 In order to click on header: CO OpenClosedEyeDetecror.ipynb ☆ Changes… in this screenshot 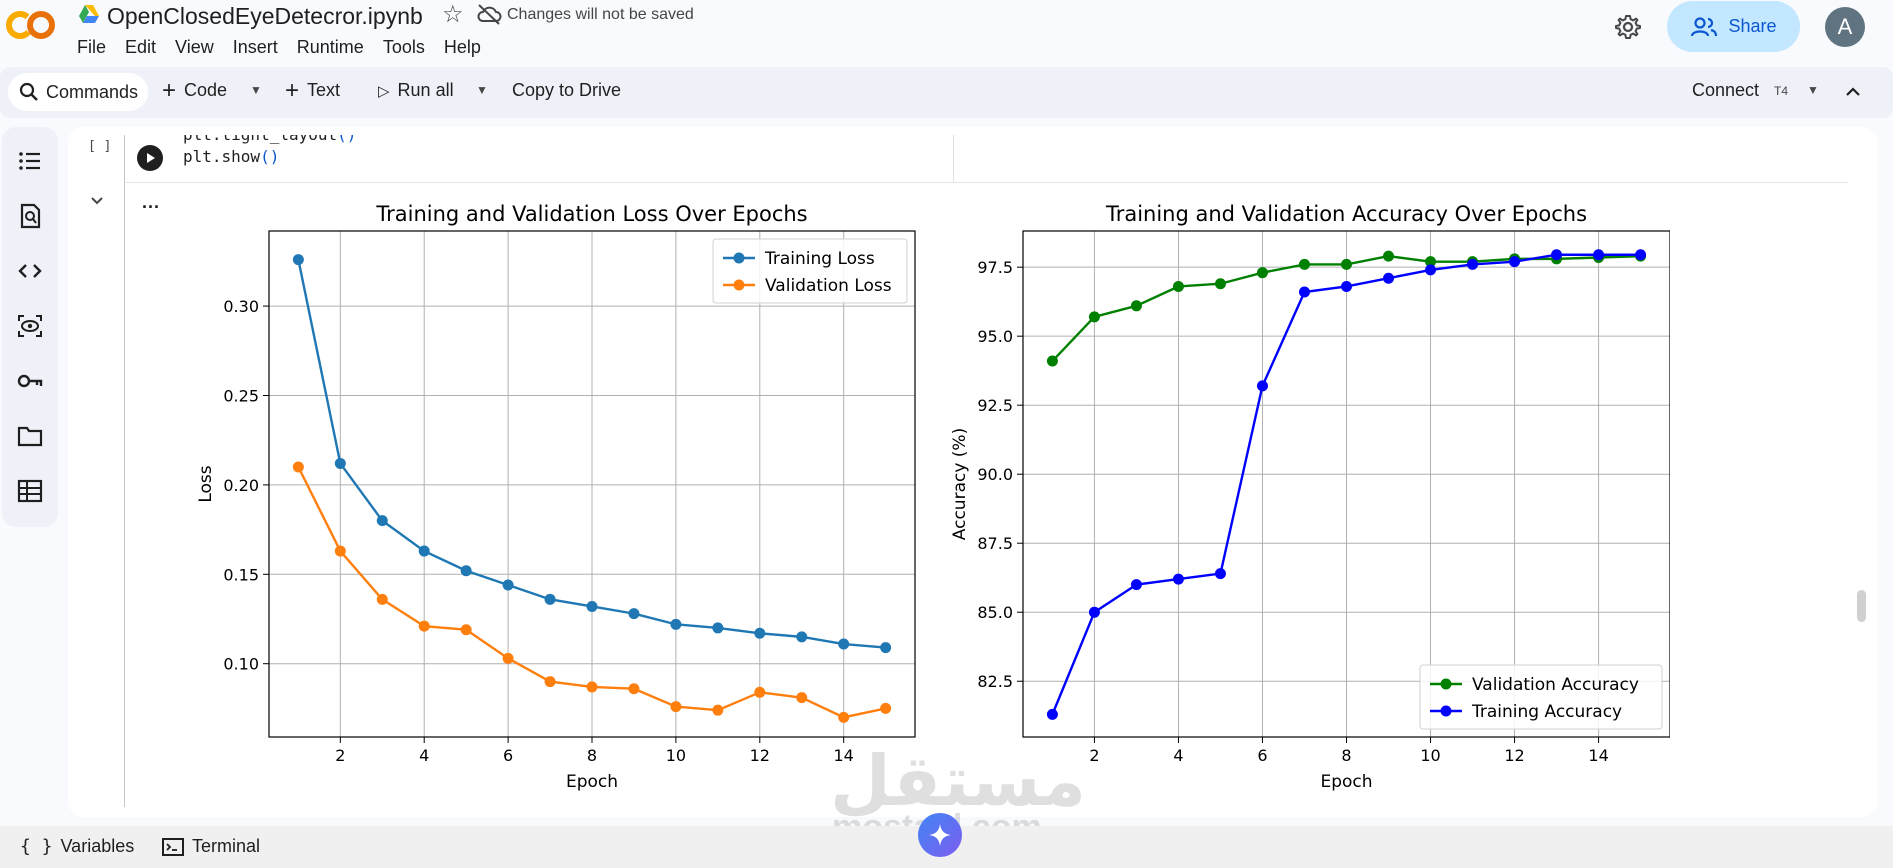, I will do `click(946, 33)`.